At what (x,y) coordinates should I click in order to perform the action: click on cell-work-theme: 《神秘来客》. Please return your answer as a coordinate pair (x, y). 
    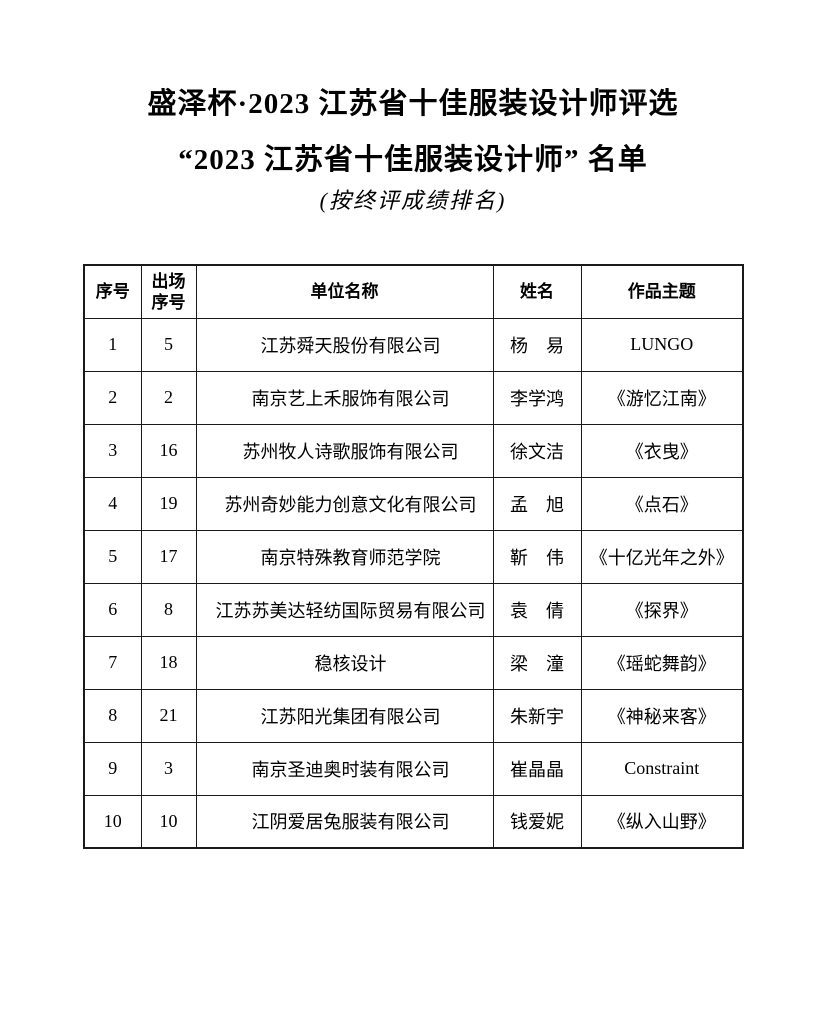
    Looking at the image, I should click on (662, 715).